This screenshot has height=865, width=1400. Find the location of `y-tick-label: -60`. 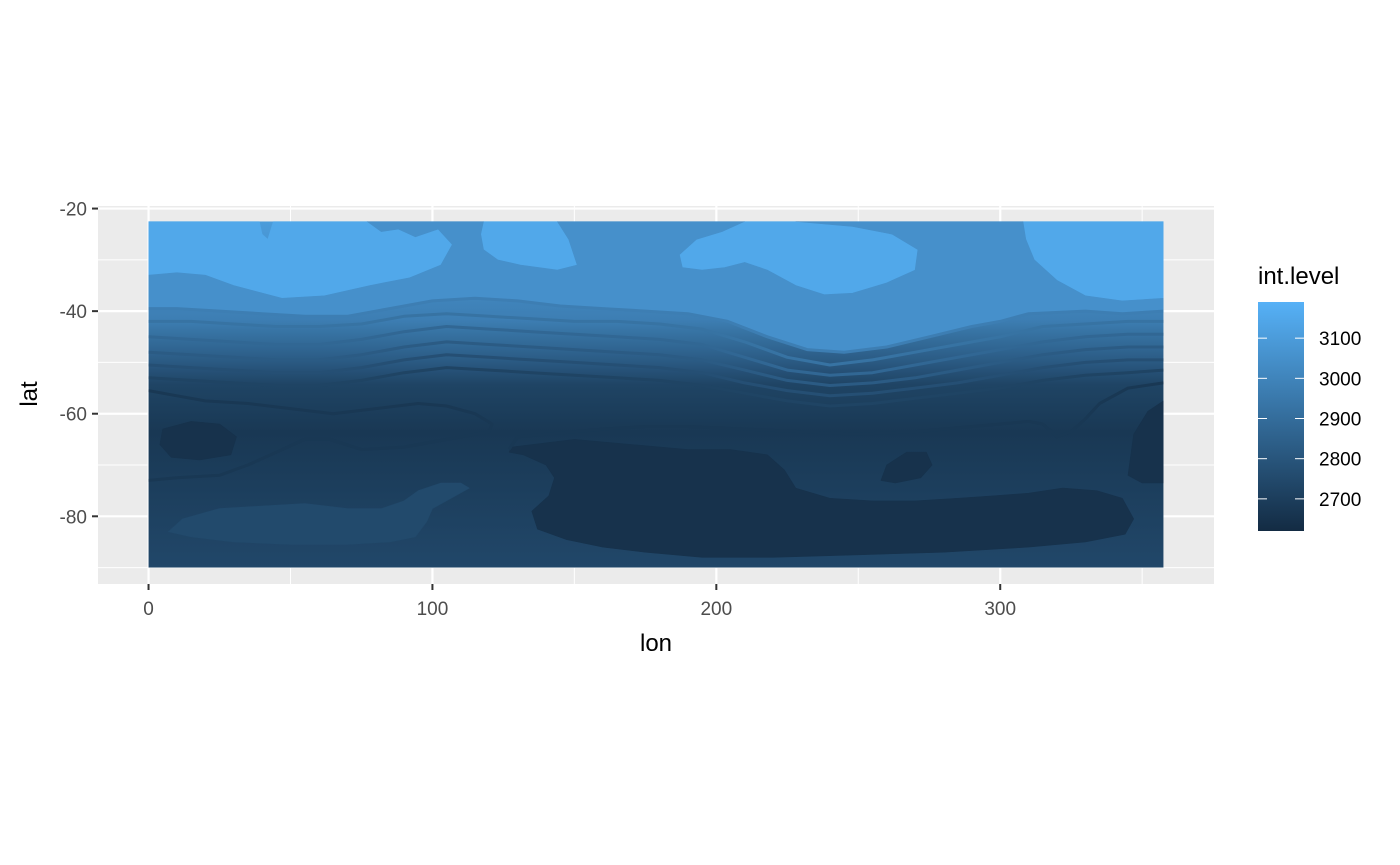

y-tick-label: -60 is located at coordinates (73, 415).